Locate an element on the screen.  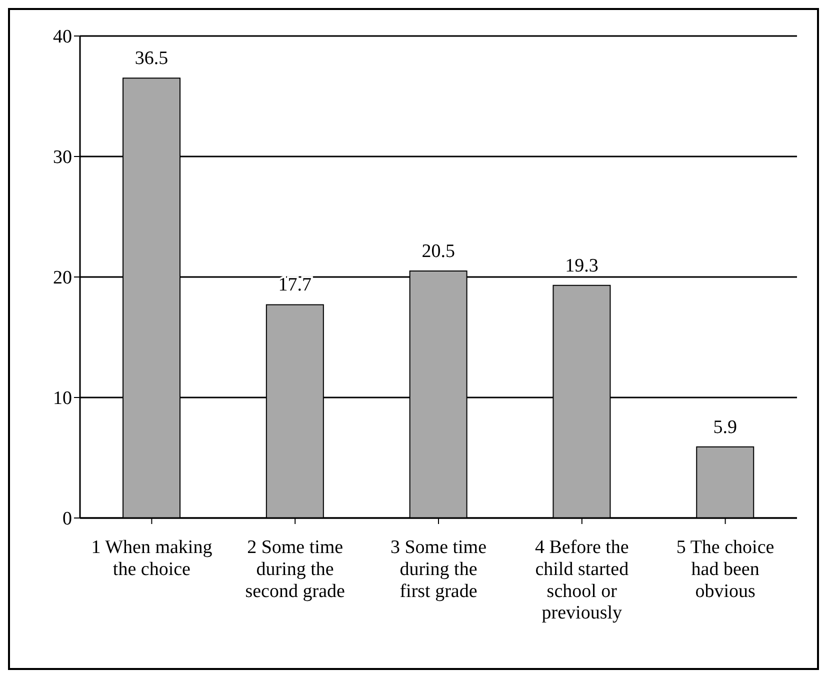
x-tick-label: 5 The choice had been obvious is located at coordinates (725, 569).